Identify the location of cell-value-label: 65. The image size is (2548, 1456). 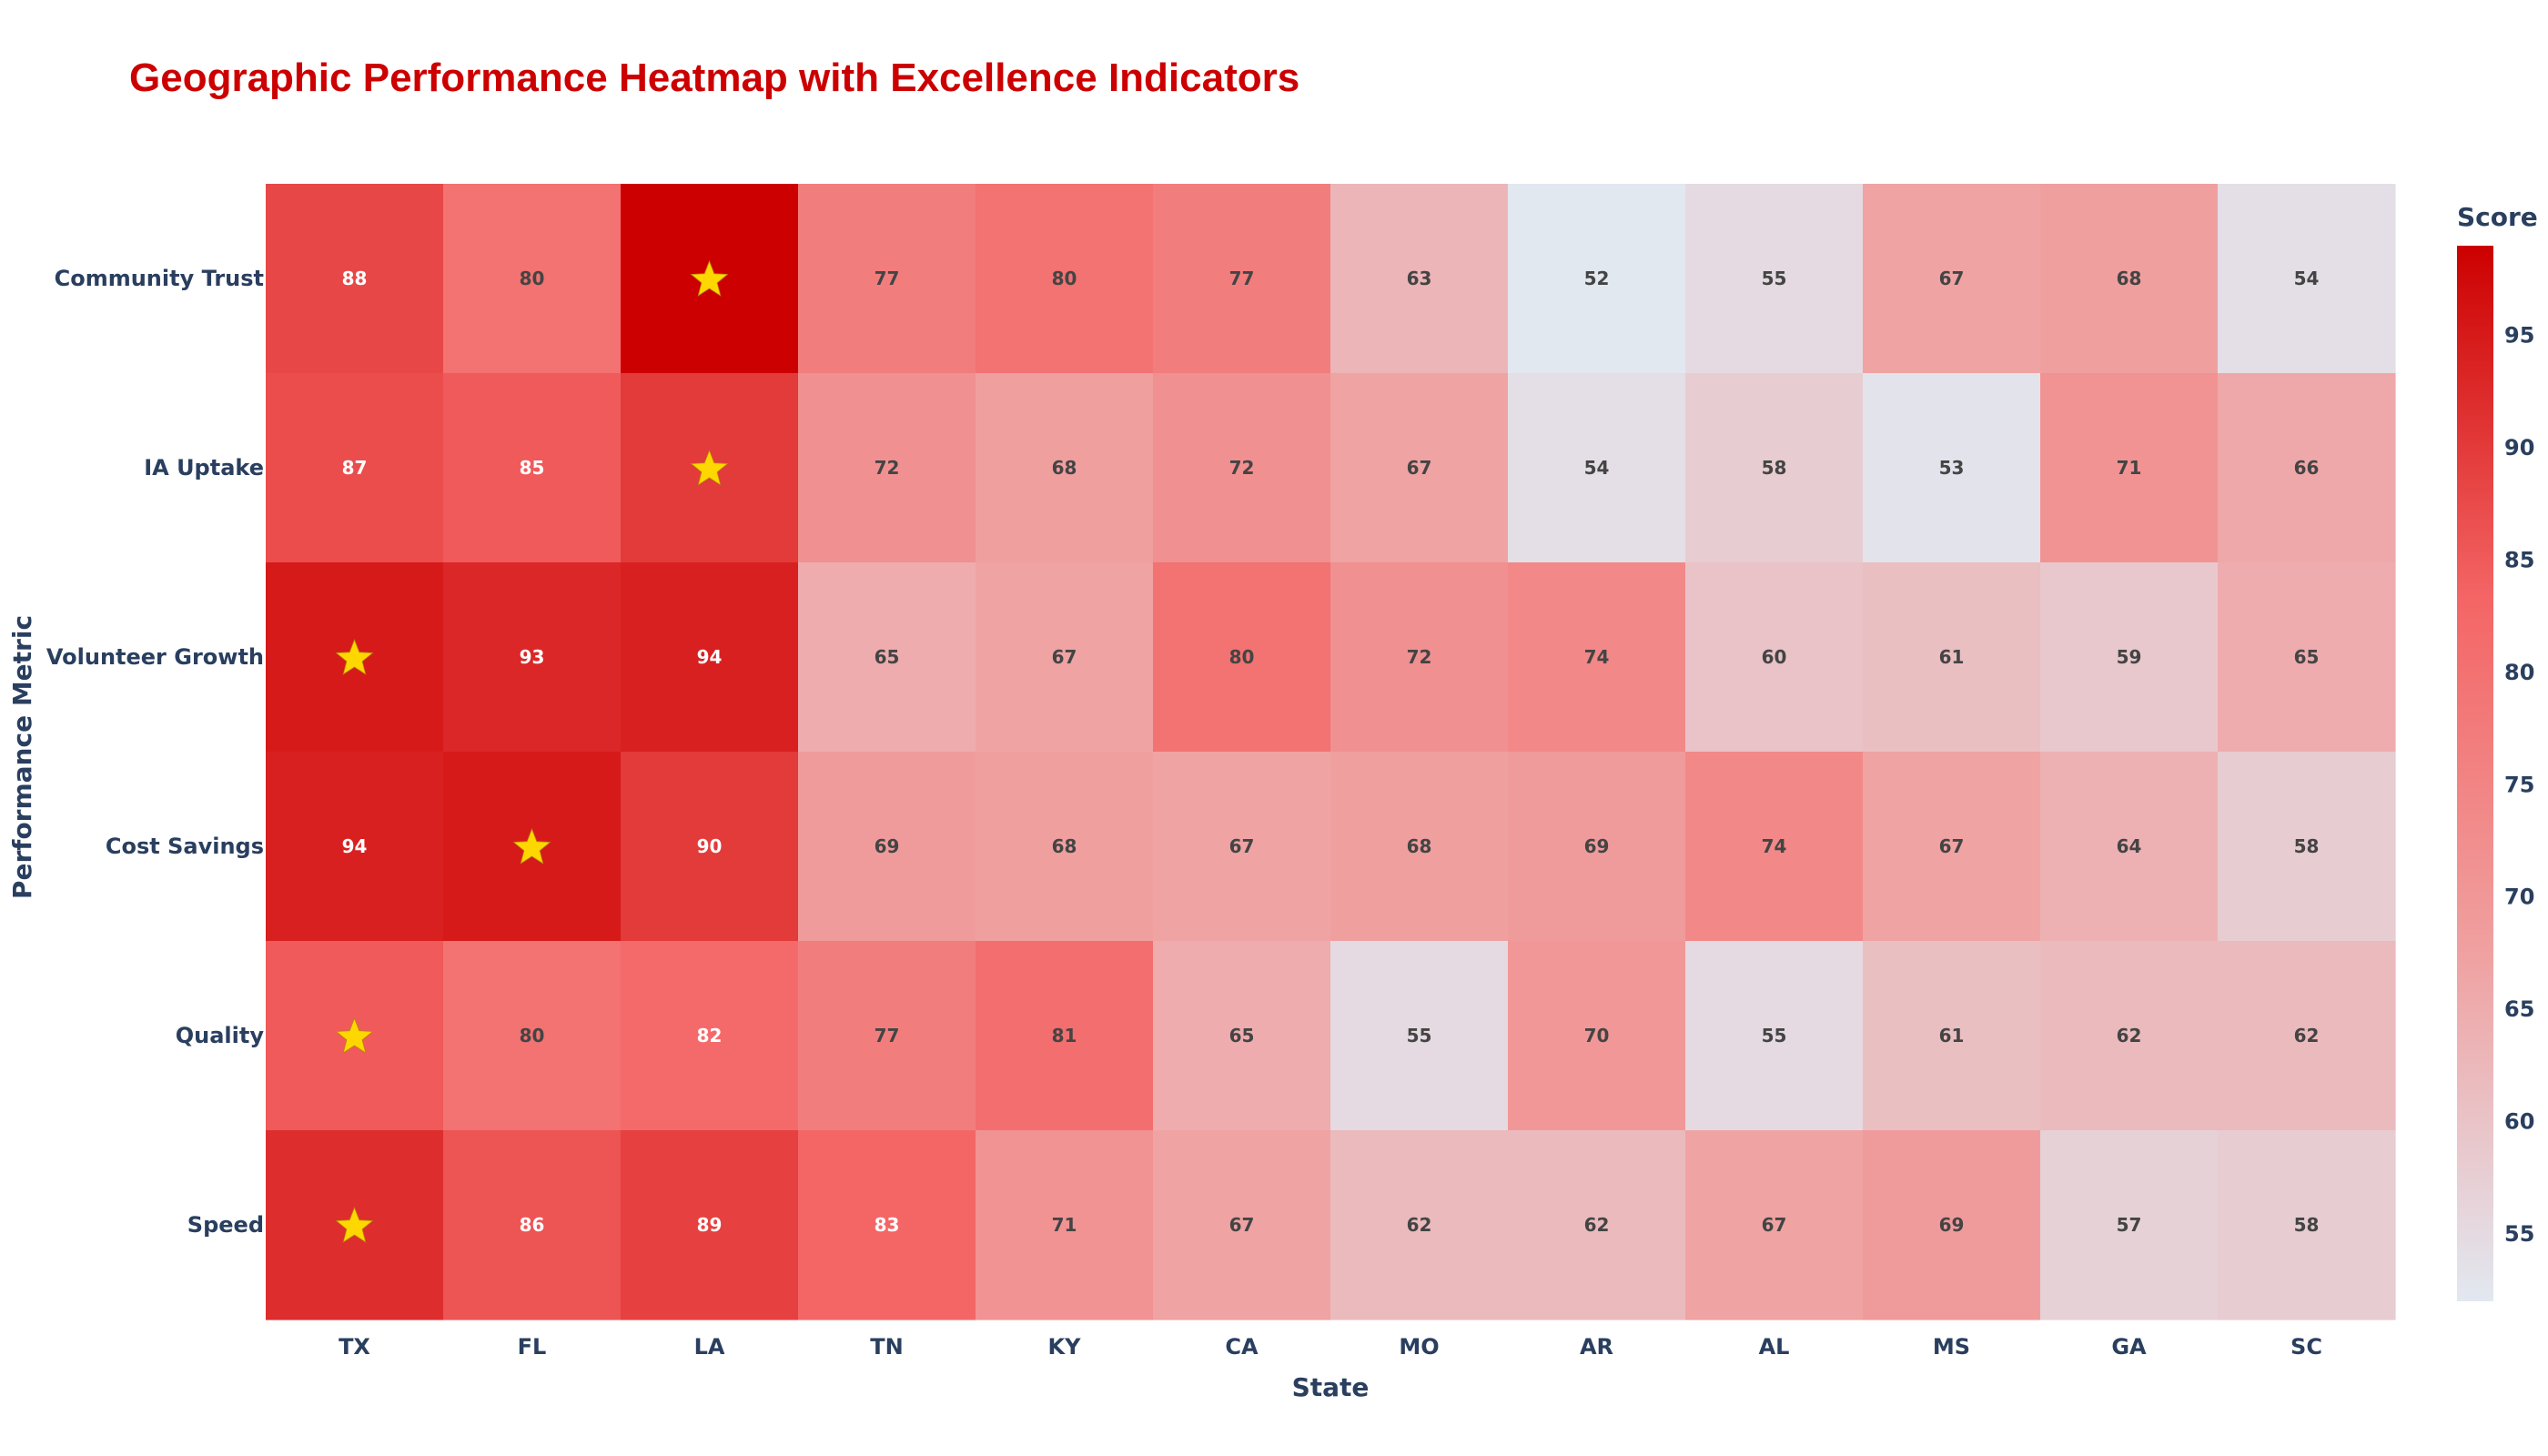
(2307, 657).